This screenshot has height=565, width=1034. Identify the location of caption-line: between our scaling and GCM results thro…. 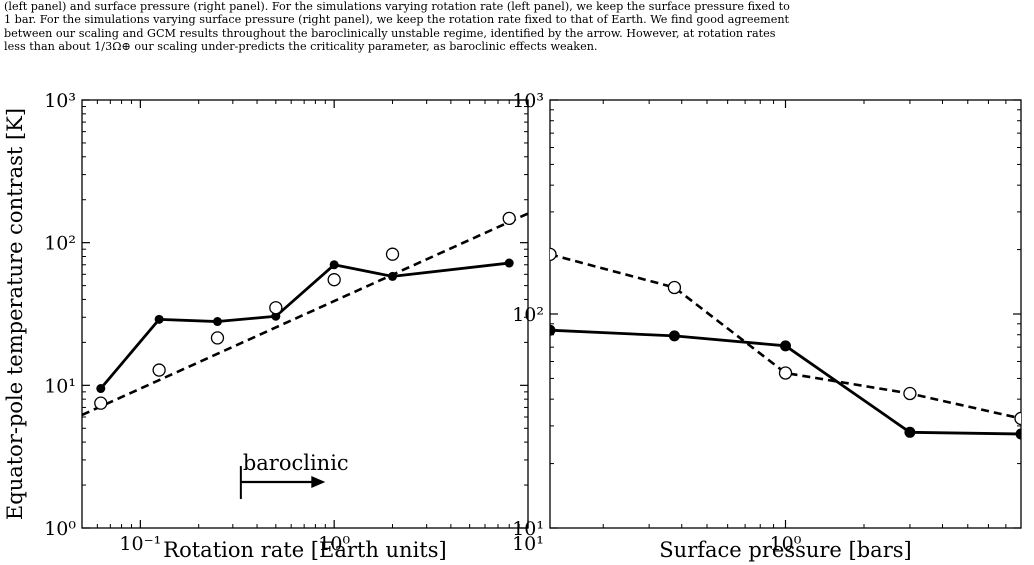
(390, 33).